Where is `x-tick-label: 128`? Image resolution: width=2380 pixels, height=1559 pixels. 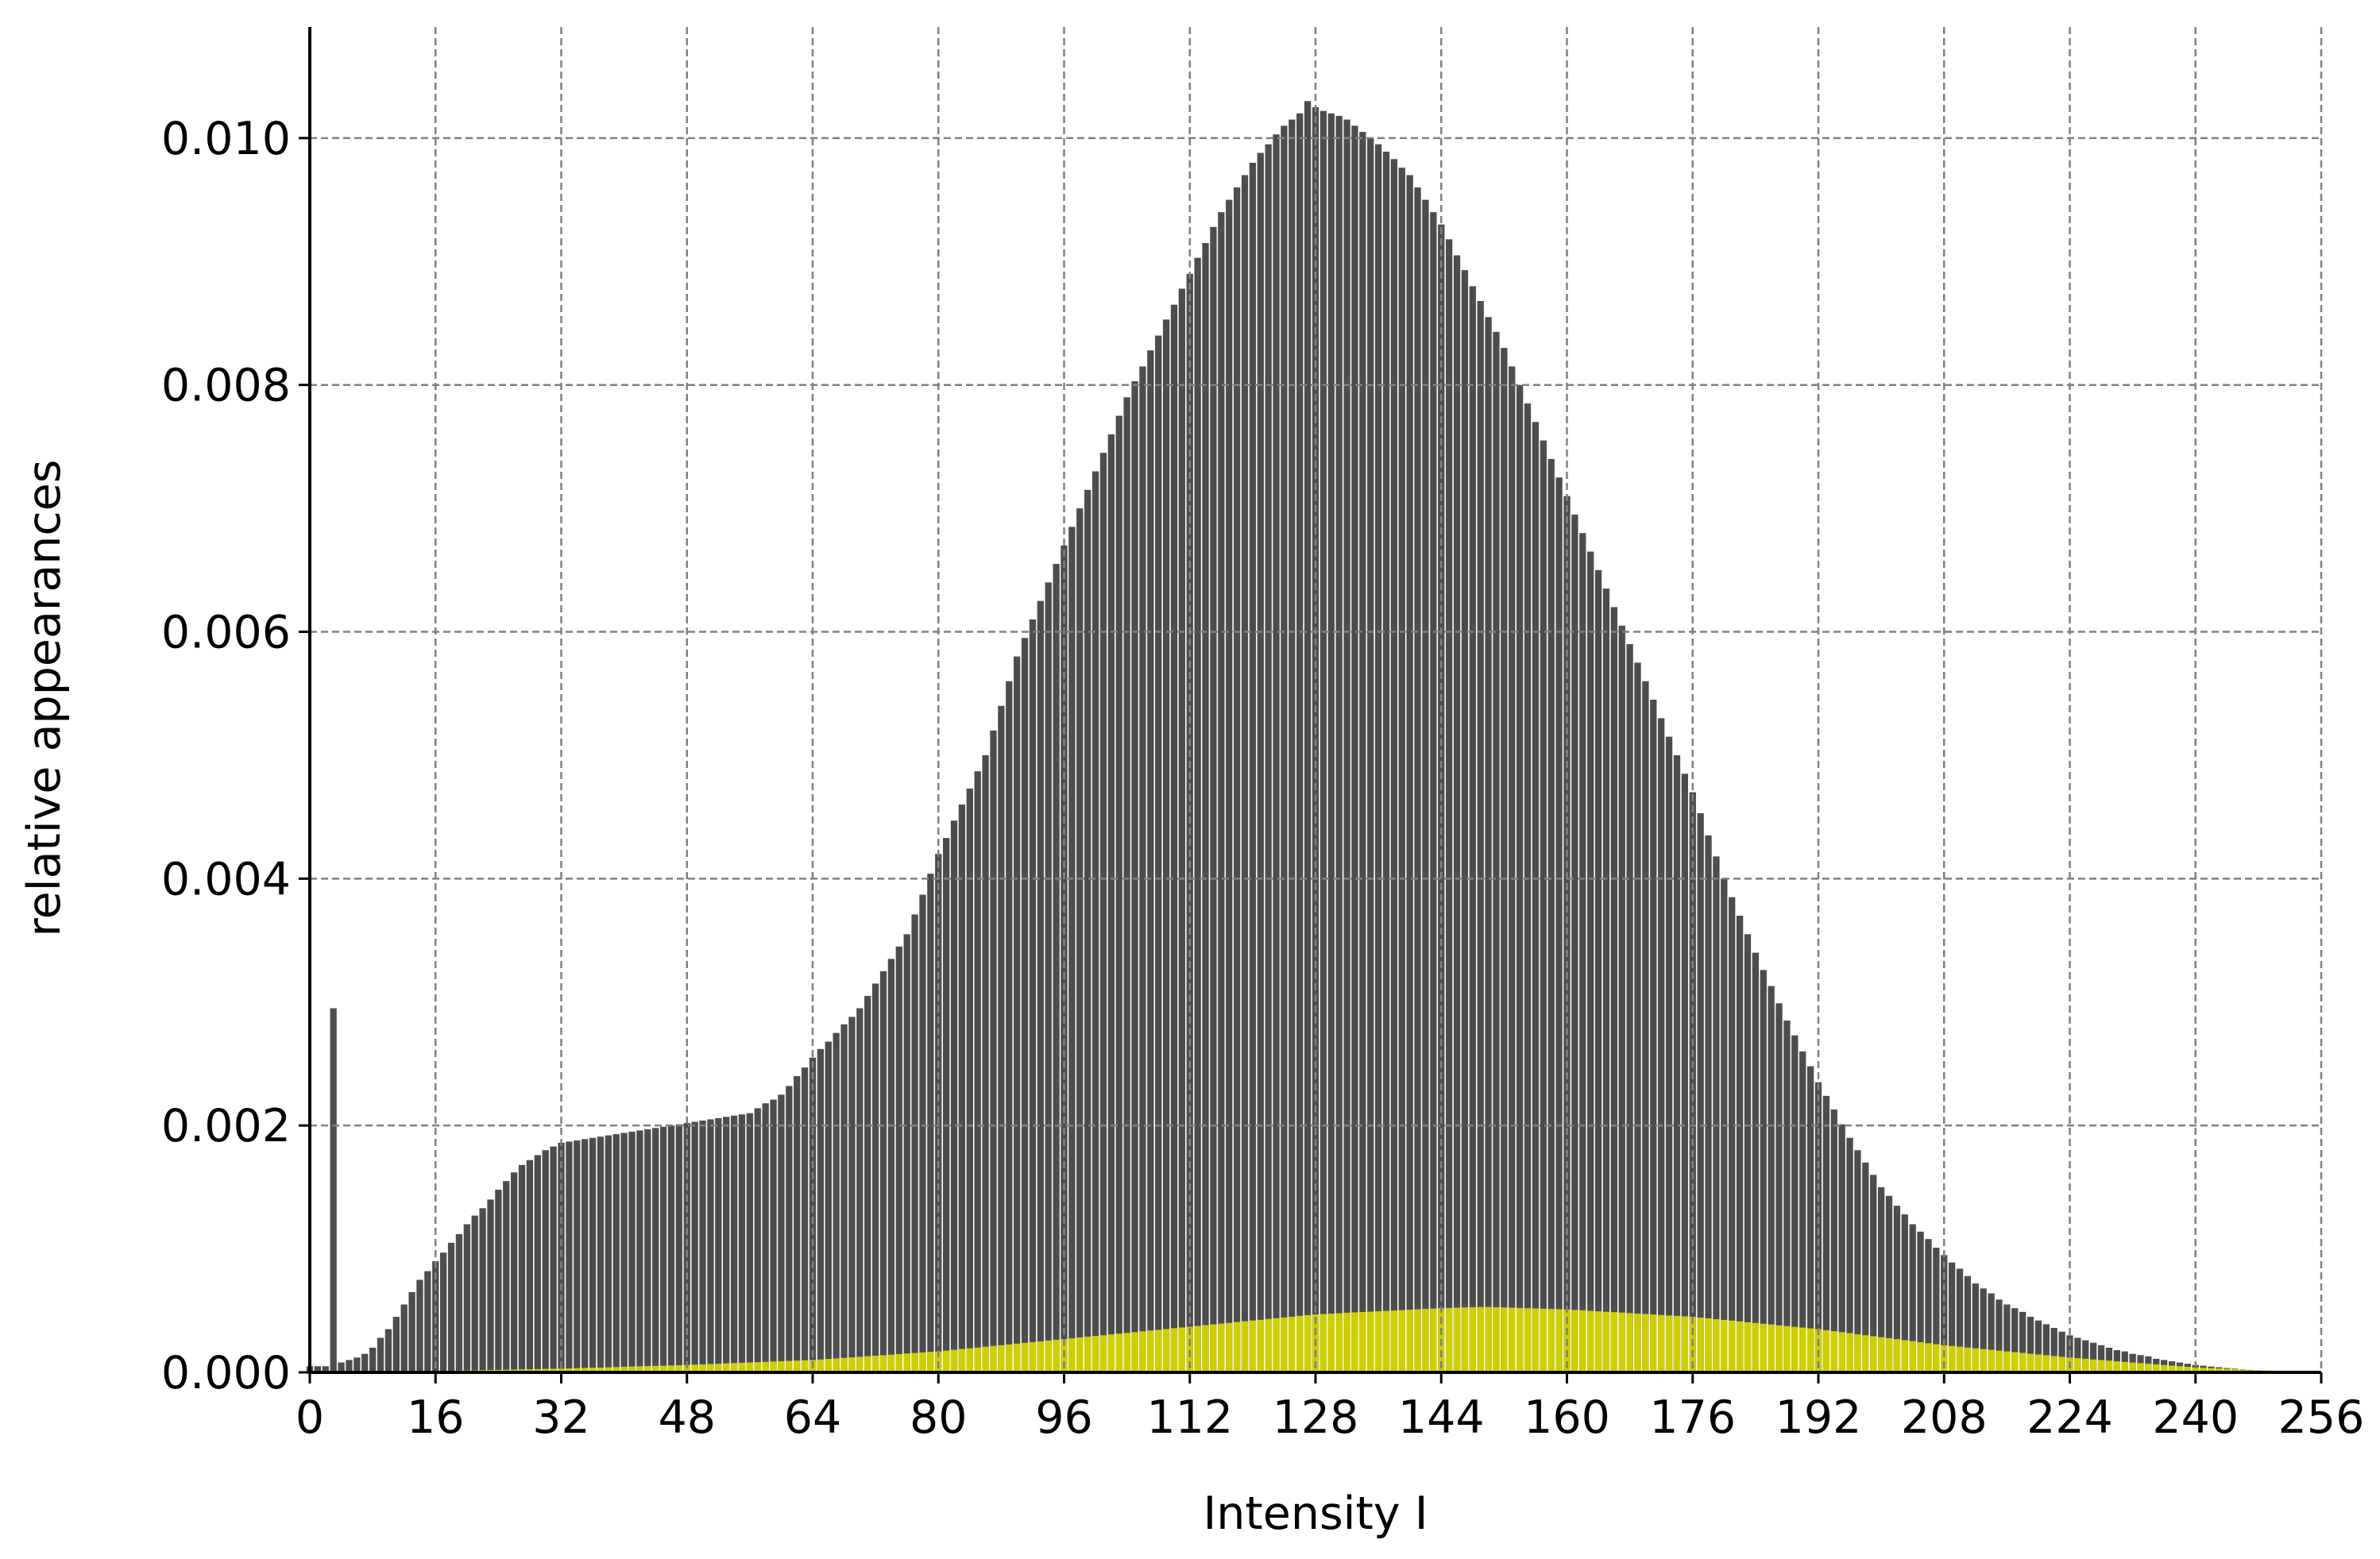
x-tick-label: 128 is located at coordinates (1316, 1417).